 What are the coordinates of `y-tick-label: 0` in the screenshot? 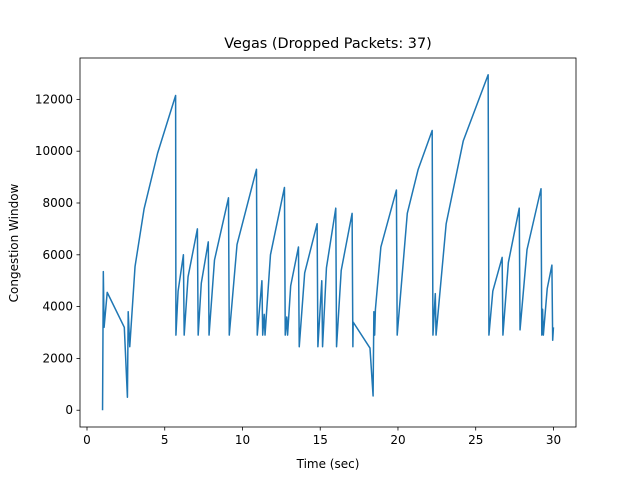 It's located at (69, 410).